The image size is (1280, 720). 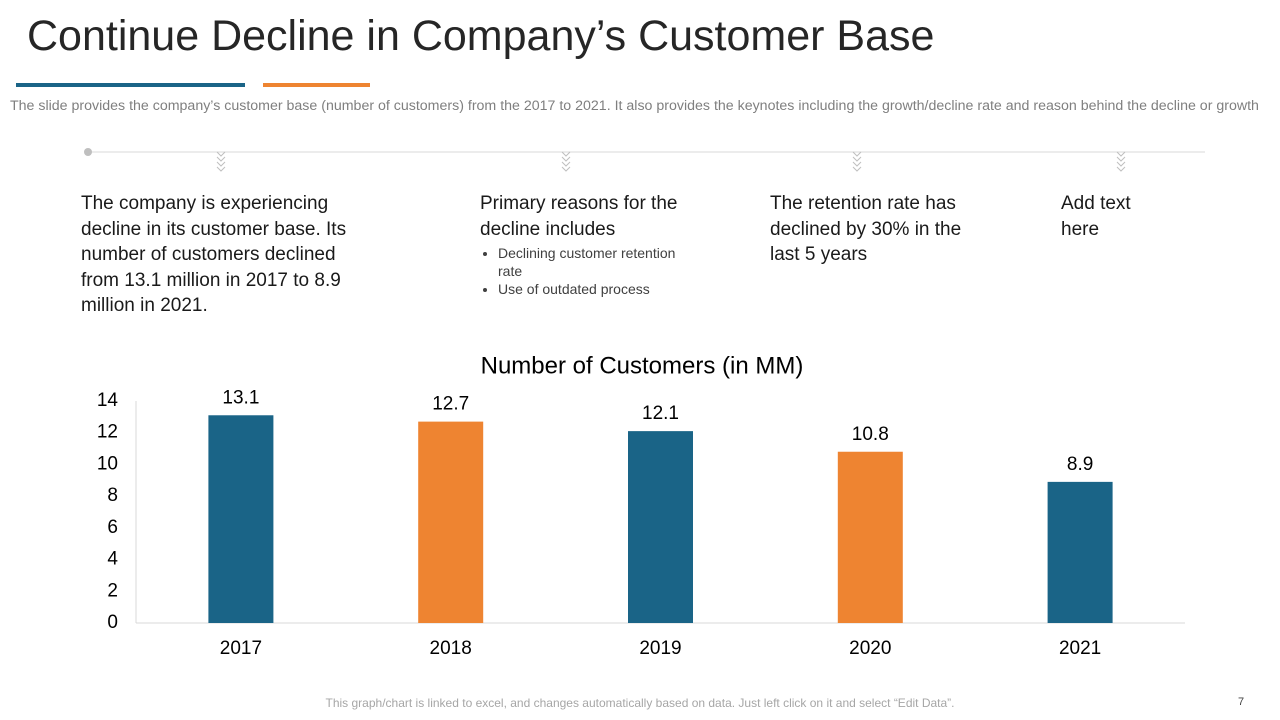 What do you see at coordinates (88, 152) in the screenshot?
I see `timeline-dot` at bounding box center [88, 152].